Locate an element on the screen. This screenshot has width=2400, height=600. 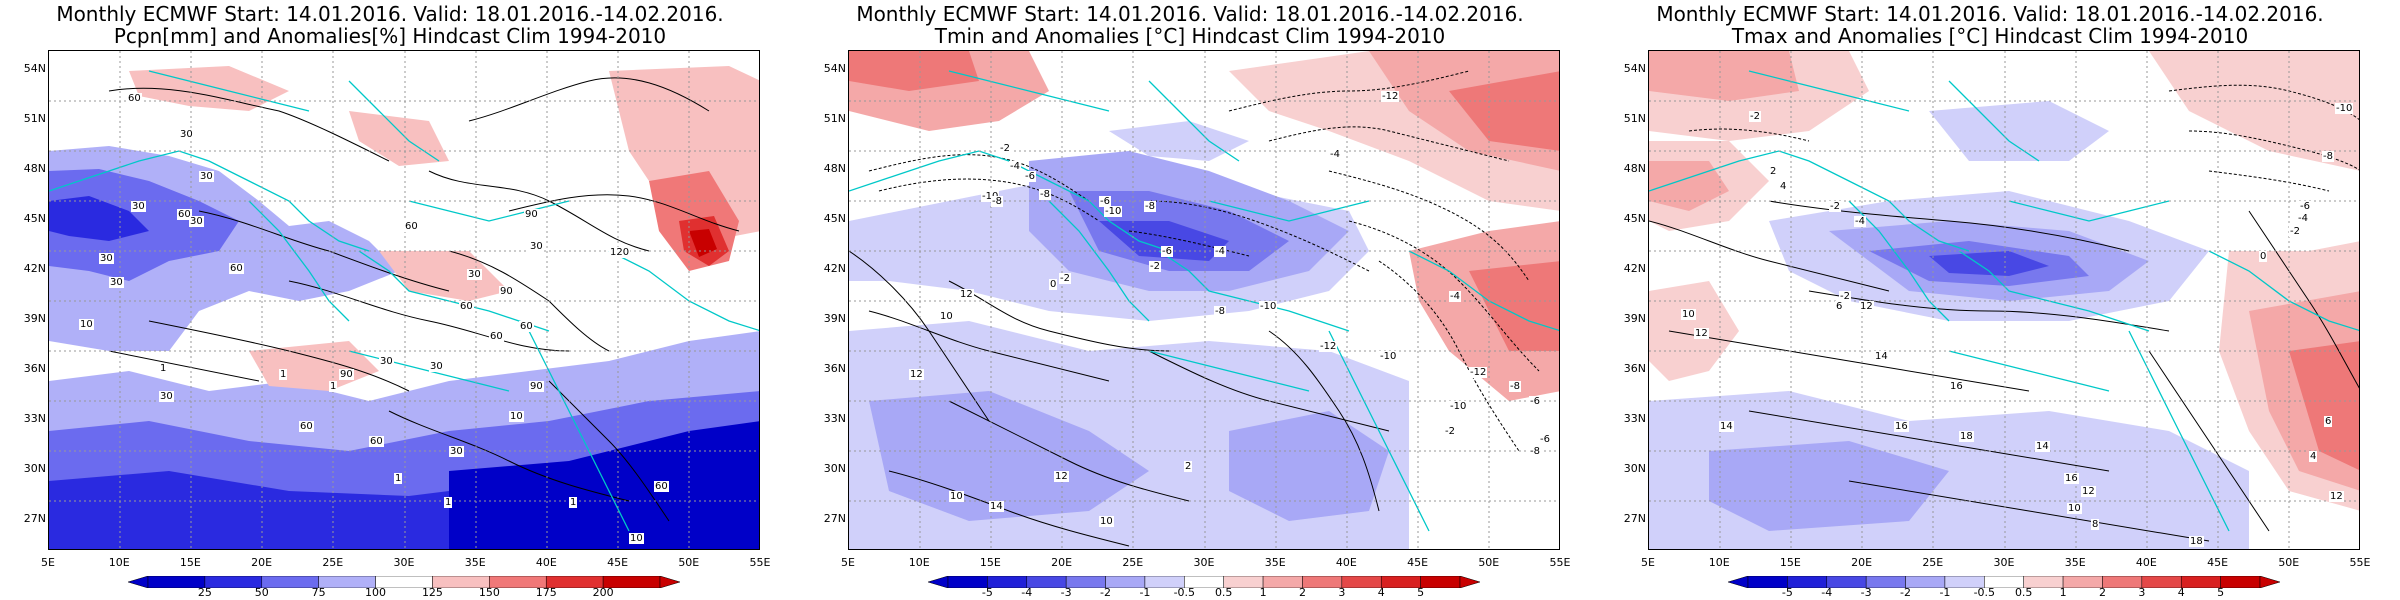
contour-label: -12 is located at coordinates (1390, 96).